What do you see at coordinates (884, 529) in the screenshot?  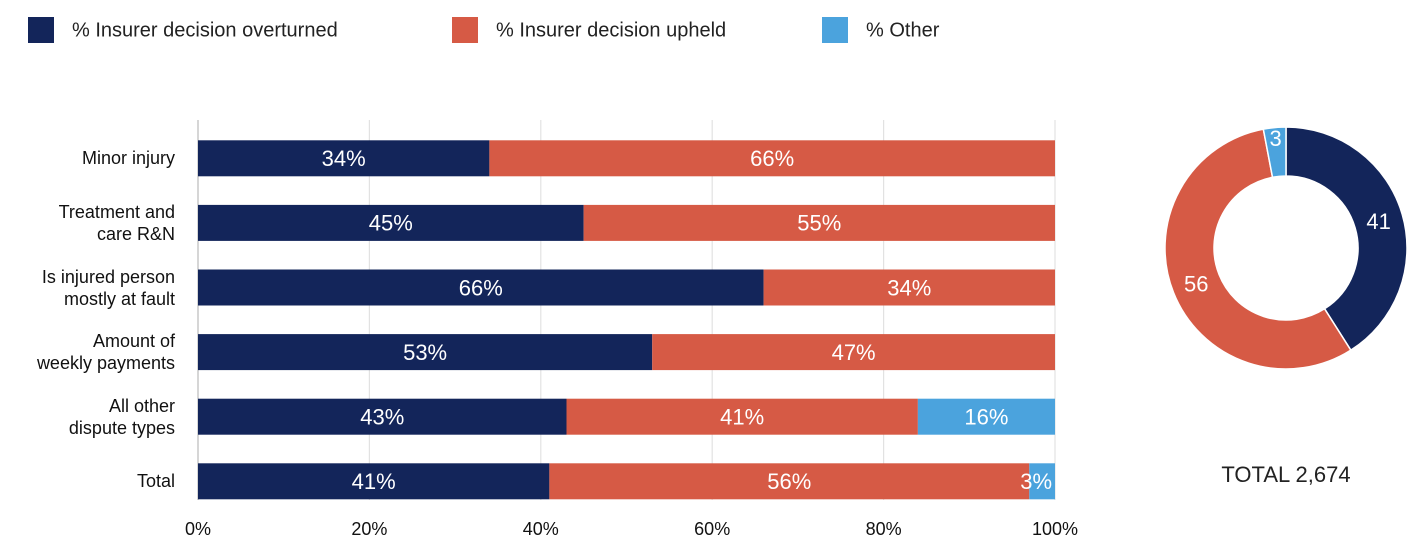 I see `x-tick-label: 80%` at bounding box center [884, 529].